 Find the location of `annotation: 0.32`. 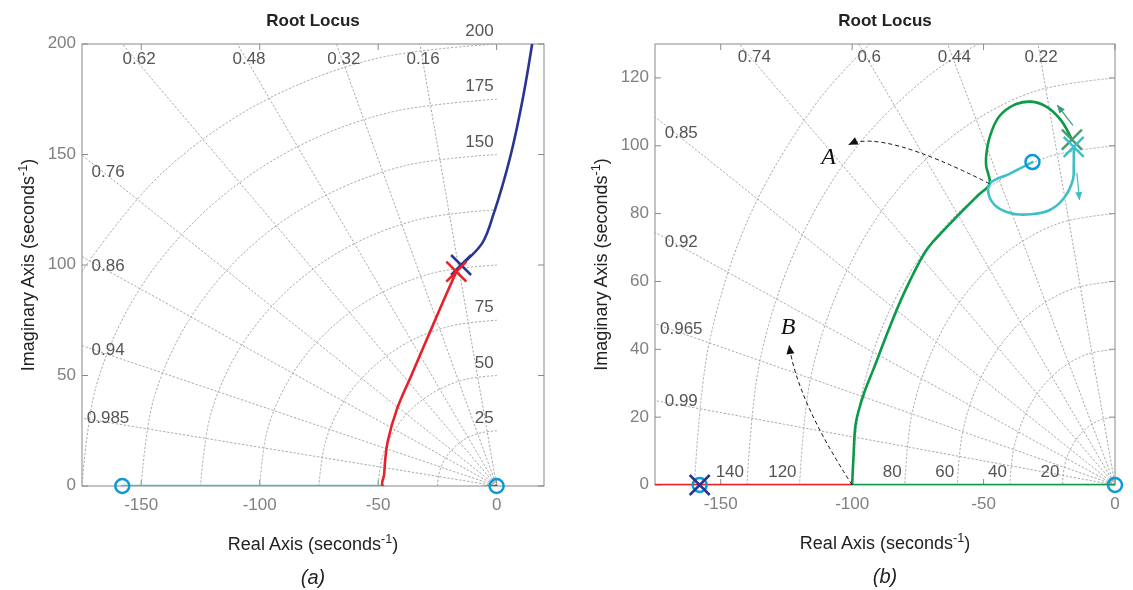

annotation: 0.32 is located at coordinates (344, 59).